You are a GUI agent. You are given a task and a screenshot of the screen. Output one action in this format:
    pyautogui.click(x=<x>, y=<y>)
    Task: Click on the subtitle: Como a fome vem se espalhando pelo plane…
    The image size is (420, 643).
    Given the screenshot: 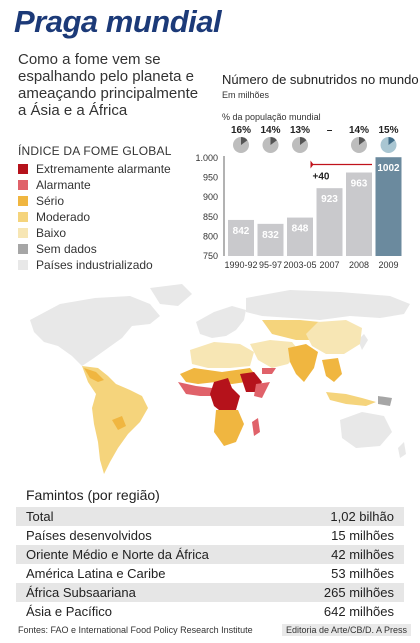 What is the action you would take?
    pyautogui.click(x=118, y=85)
    